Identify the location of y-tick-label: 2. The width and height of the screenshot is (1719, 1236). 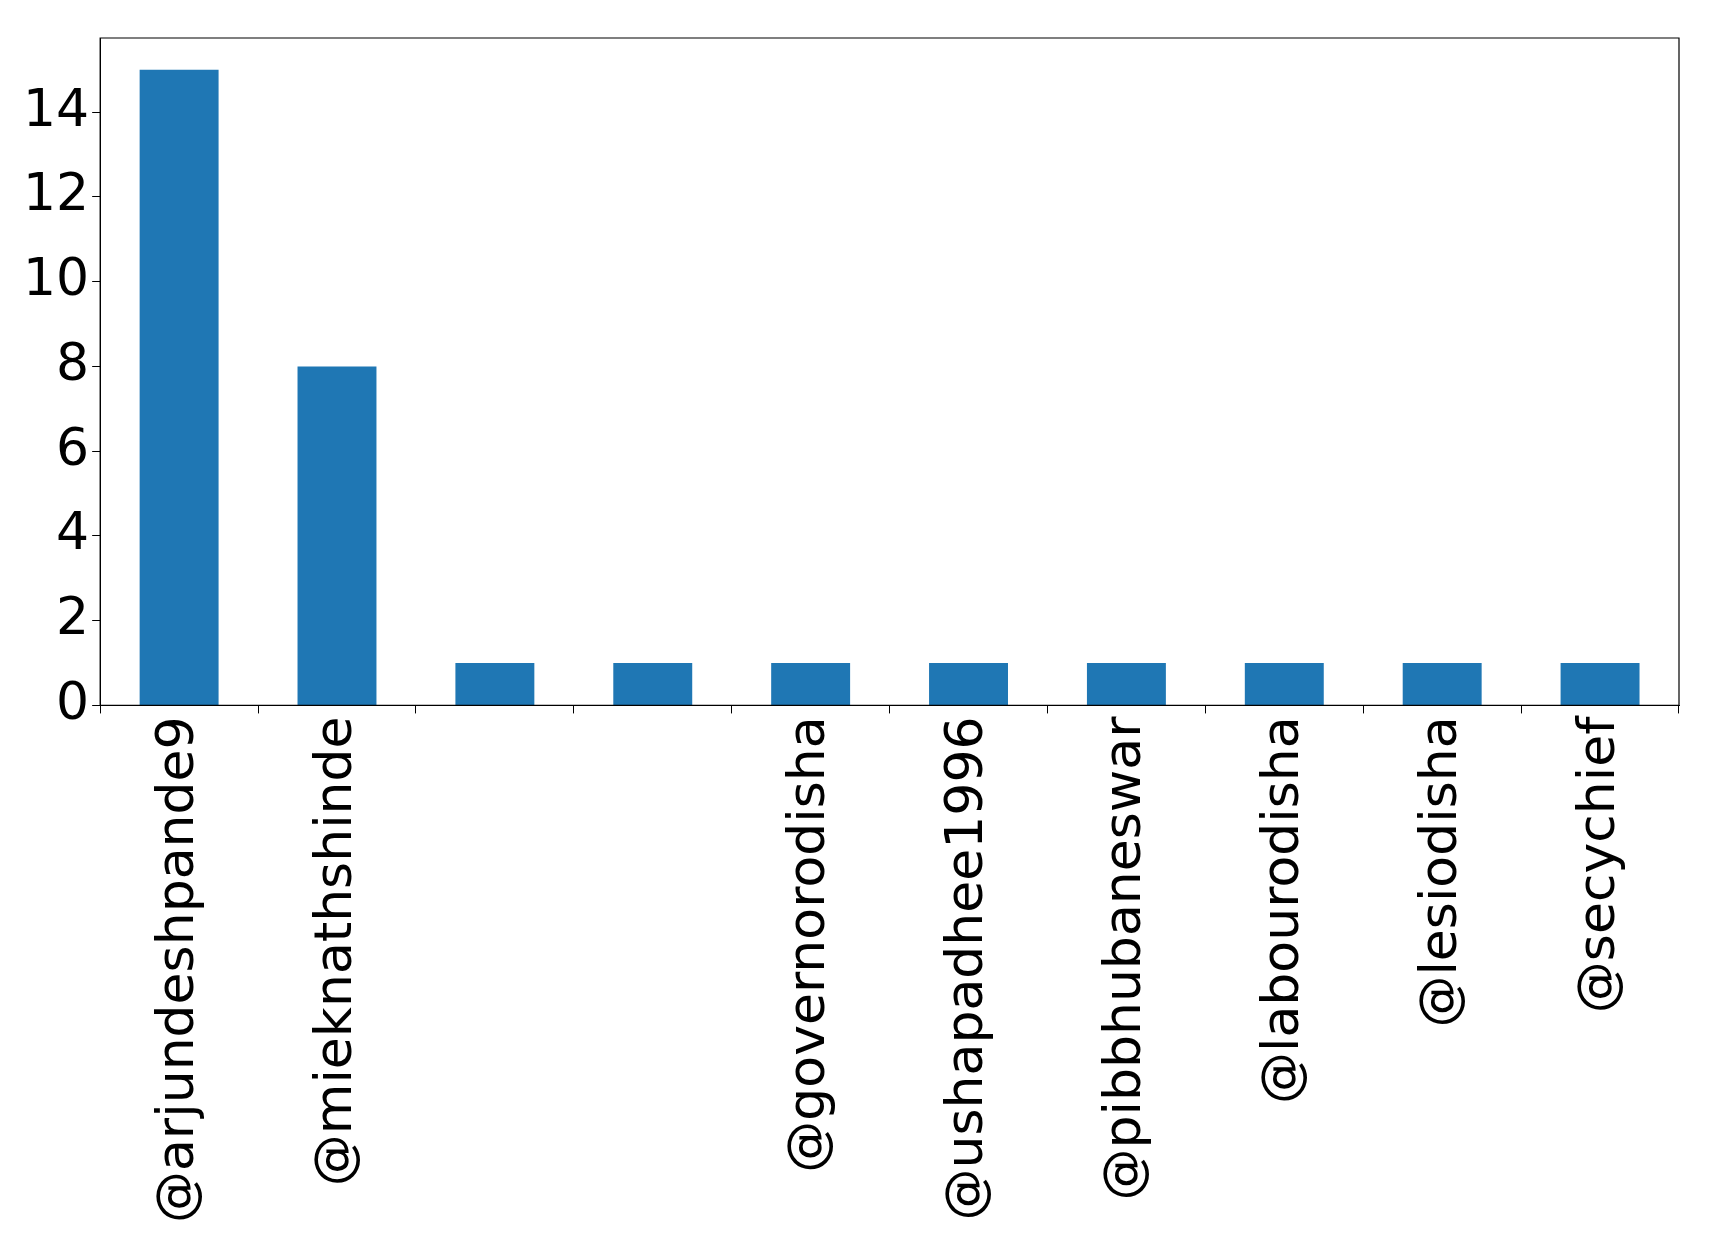
(73, 616).